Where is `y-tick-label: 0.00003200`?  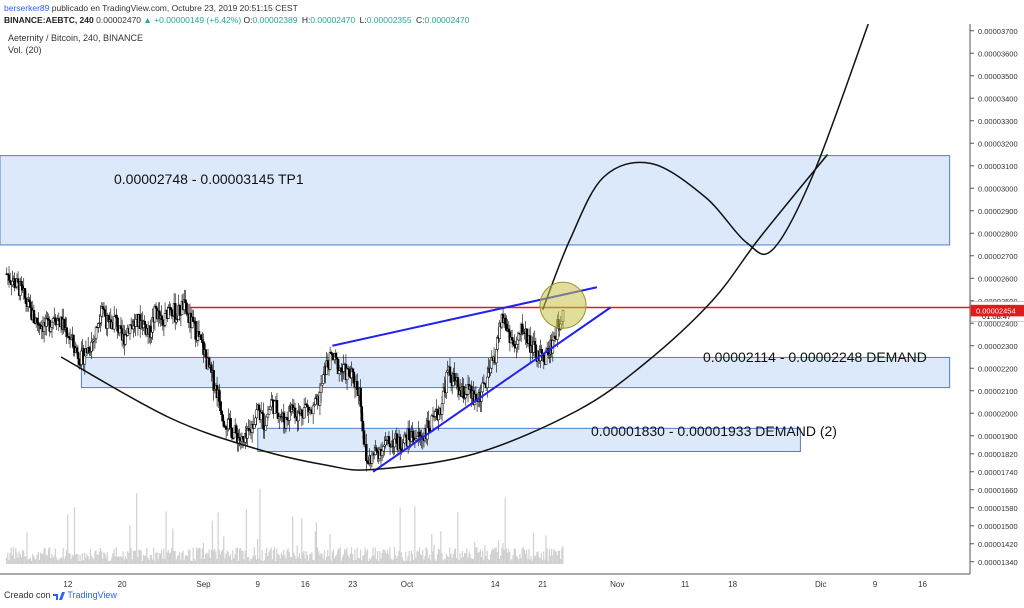
y-tick-label: 0.00003200 is located at coordinates (998, 143).